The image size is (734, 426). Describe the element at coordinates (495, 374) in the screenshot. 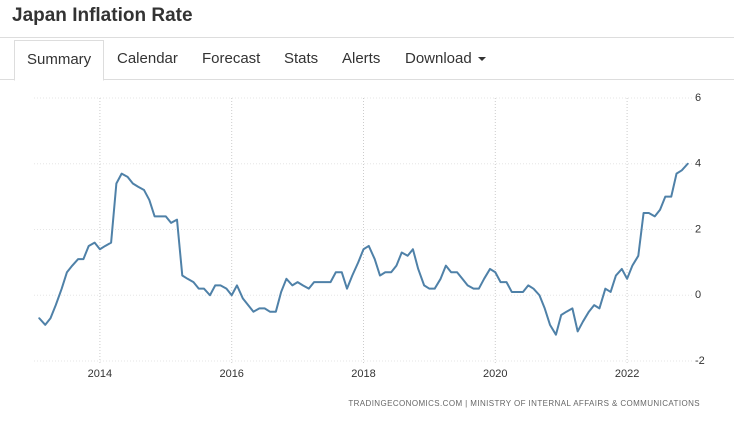

I see `x-tick-label: 2020` at that location.